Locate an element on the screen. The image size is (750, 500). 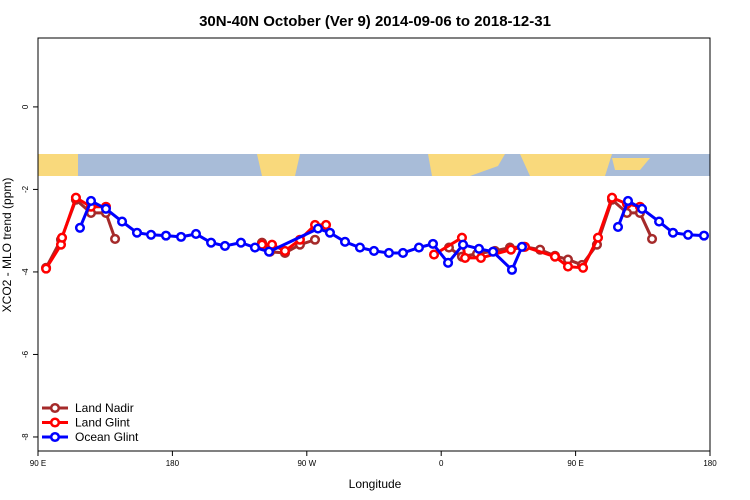
y-tick-label: -8 is located at coordinates (25, 437).